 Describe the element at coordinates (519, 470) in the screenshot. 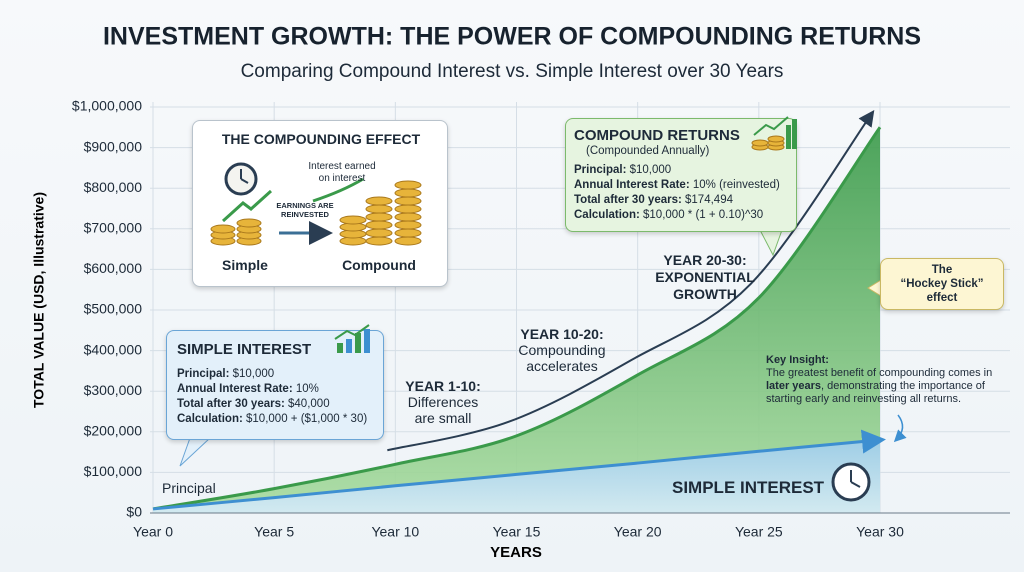

I see `series-line` at that location.